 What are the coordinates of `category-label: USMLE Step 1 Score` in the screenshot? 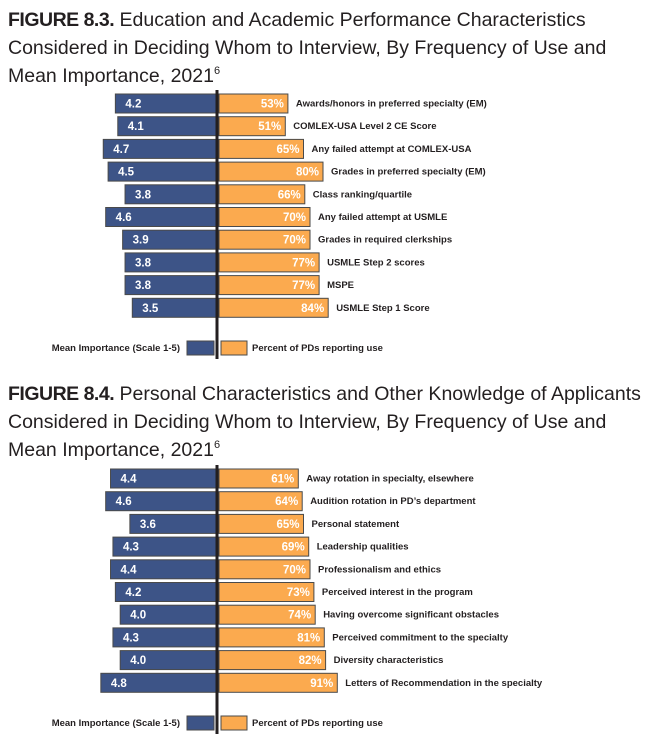 It's located at (382, 308).